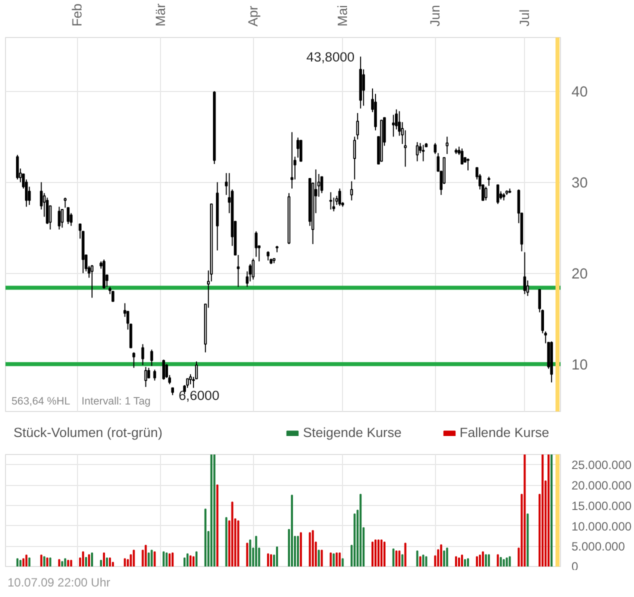 The image size is (634, 597). Describe the element at coordinates (59, 583) in the screenshot. I see `text: 10.07.09 22:00 Uhr` at that location.